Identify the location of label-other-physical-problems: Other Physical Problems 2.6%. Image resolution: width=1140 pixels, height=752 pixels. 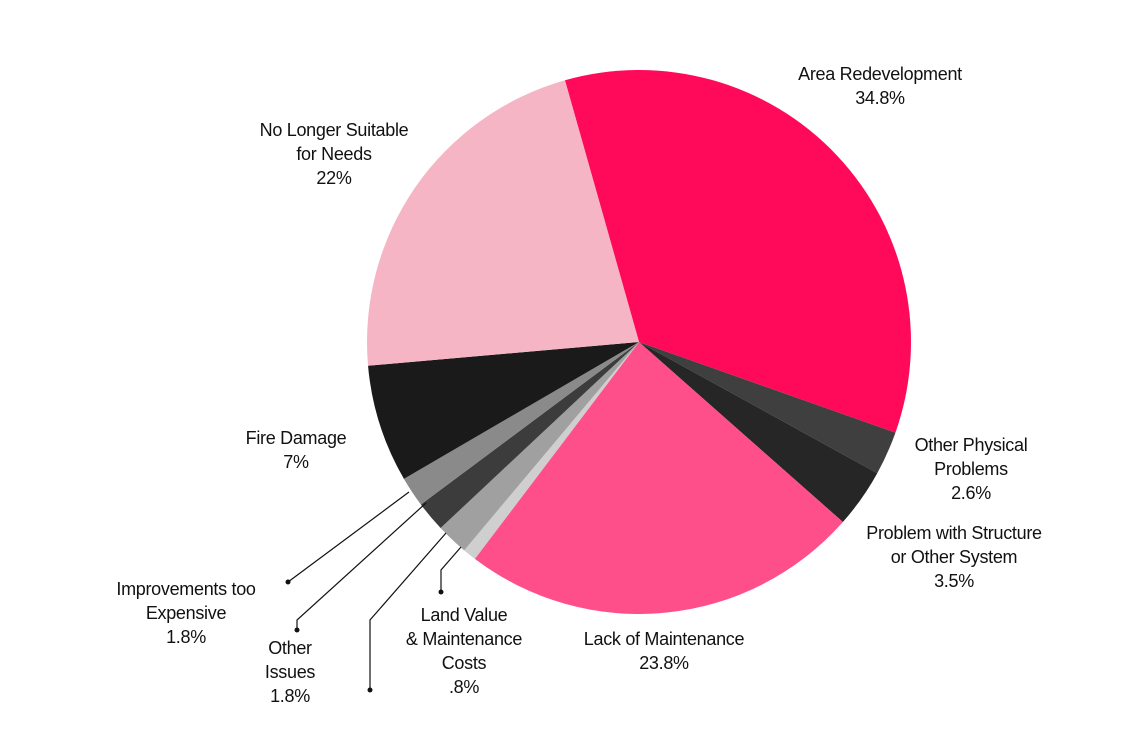
(971, 469).